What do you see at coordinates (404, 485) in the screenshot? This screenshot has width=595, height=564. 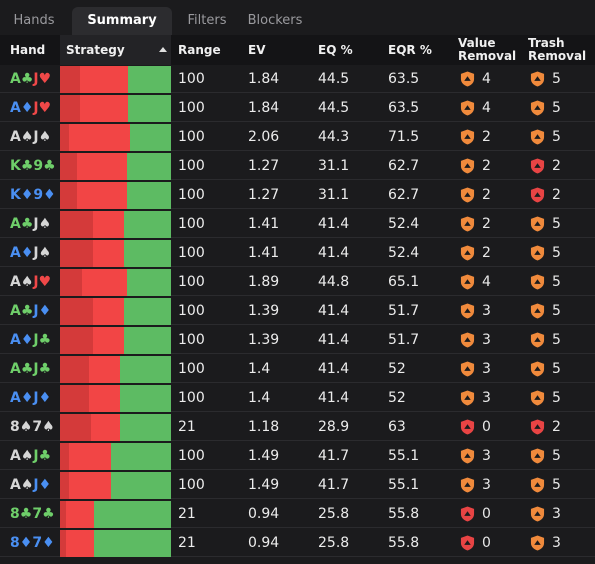 I see `eqr-cell: 55.1` at bounding box center [404, 485].